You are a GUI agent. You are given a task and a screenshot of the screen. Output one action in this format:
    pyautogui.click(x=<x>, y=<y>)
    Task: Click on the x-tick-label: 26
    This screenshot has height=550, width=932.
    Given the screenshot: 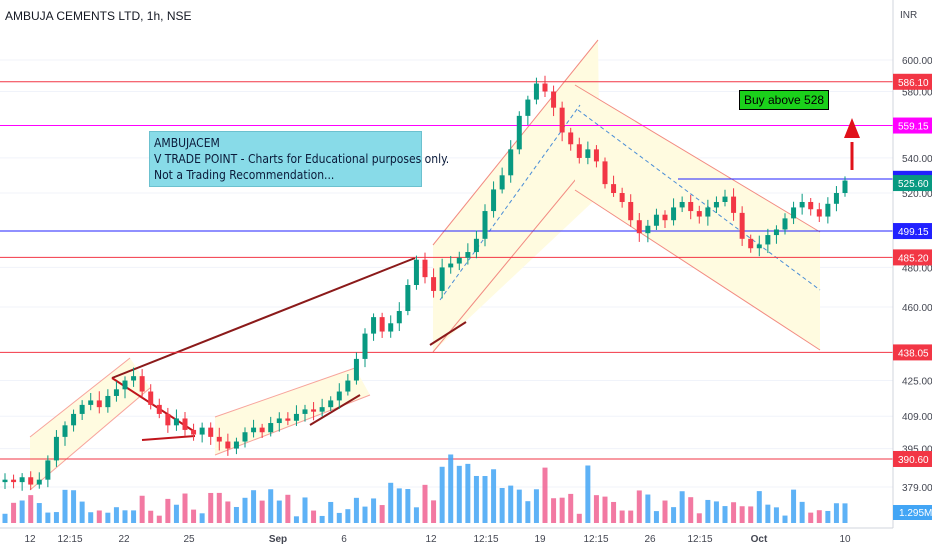 What is the action you would take?
    pyautogui.click(x=650, y=539)
    